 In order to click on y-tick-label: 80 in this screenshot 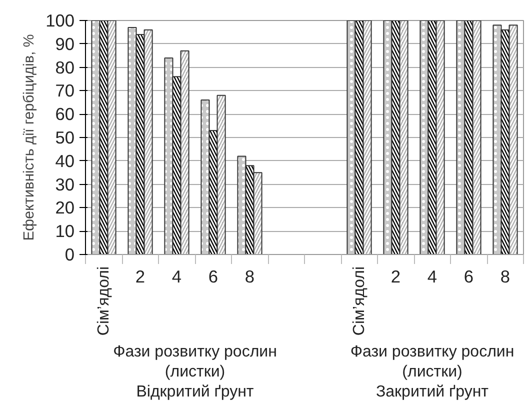, I will do `click(65, 67)`.